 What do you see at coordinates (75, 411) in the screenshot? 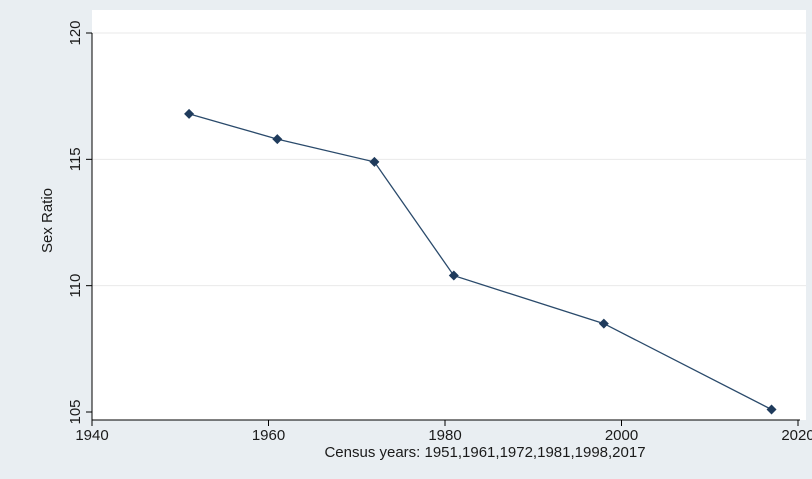
I see `y-tick-label-105: 105` at bounding box center [75, 411].